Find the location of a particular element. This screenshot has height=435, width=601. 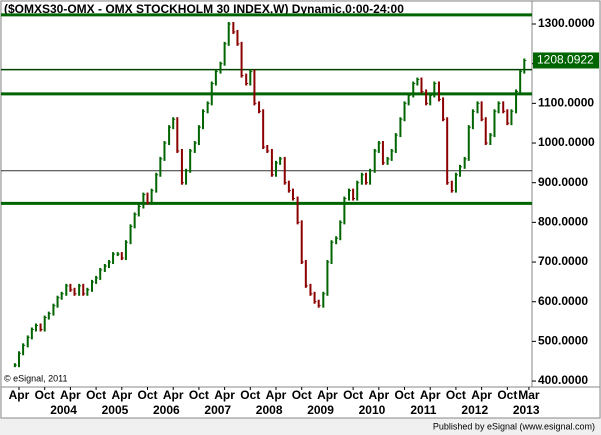

year-label: 2013 is located at coordinates (526, 410).